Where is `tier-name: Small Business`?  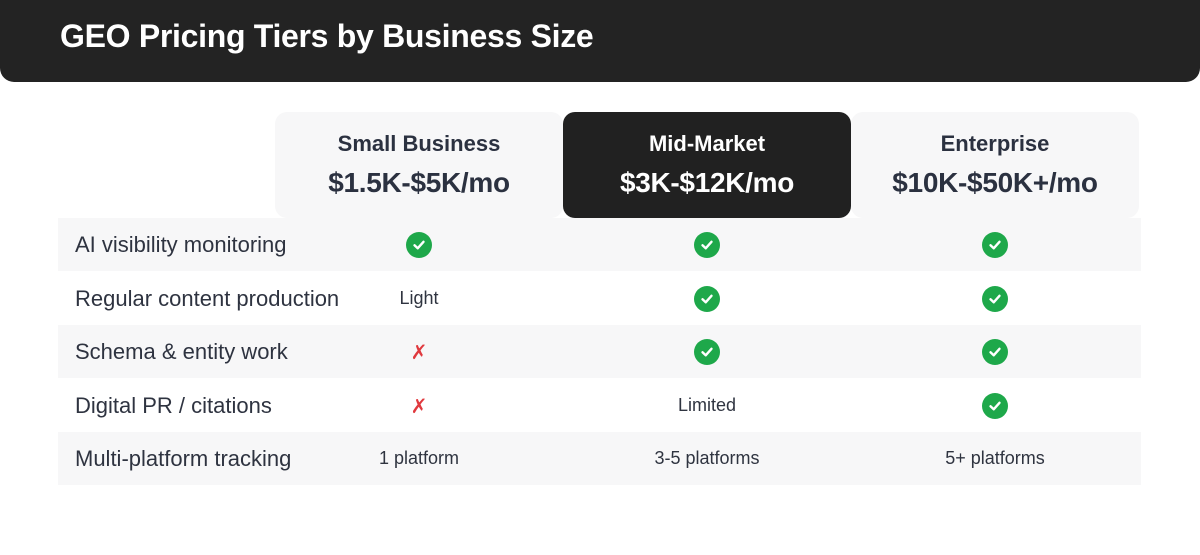
tier-name: Small Business is located at coordinates (419, 143).